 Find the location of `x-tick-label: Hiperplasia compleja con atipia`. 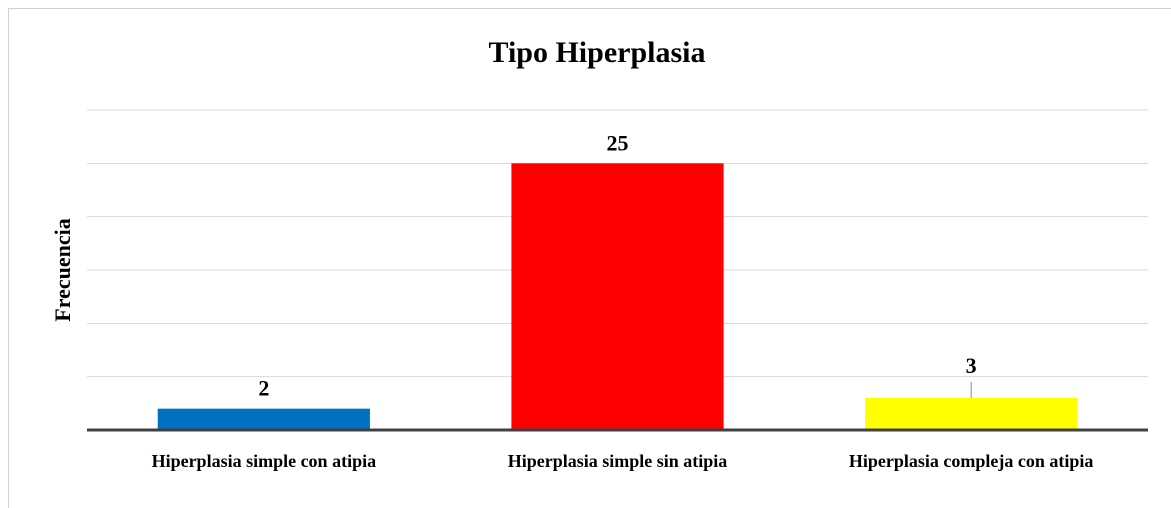

x-tick-label: Hiperplasia compleja con atipia is located at coordinates (971, 461).